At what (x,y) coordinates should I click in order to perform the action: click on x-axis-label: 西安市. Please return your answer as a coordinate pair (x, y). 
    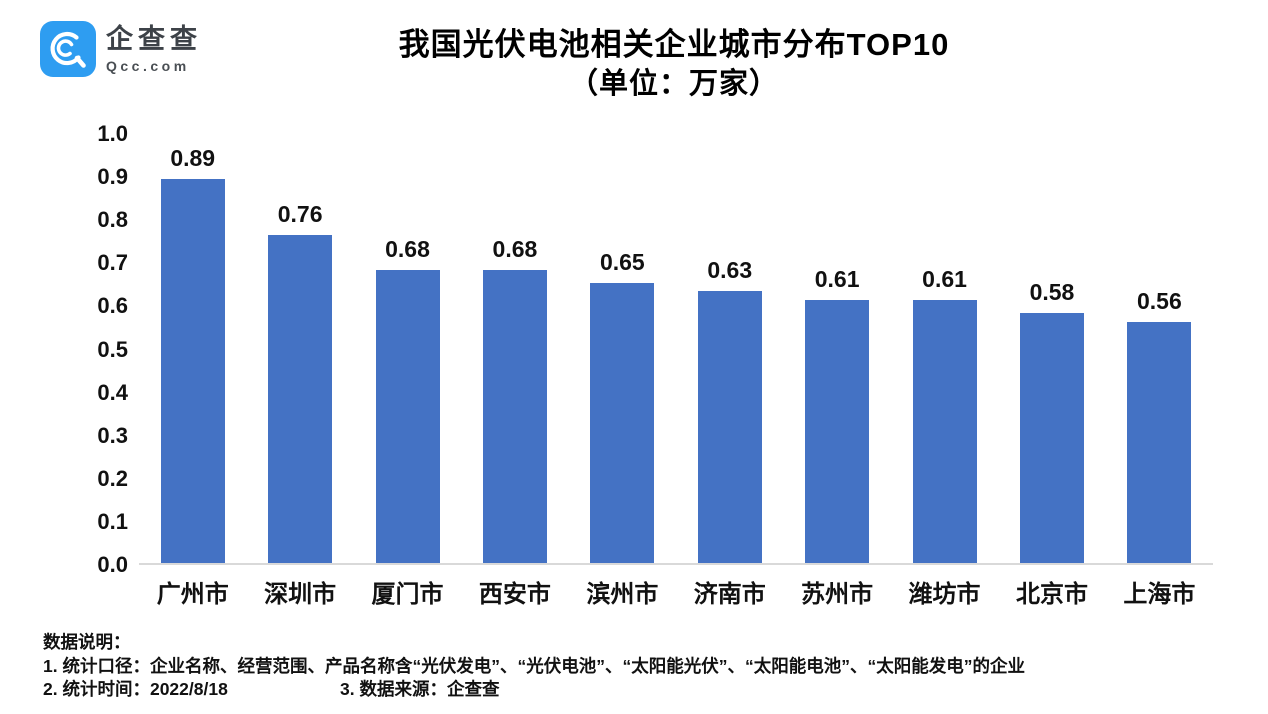
    Looking at the image, I should click on (514, 594).